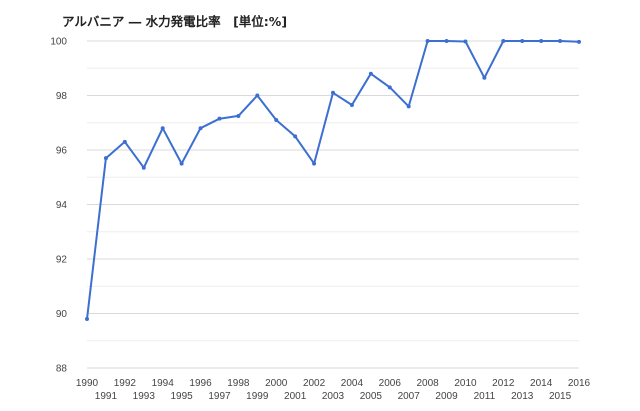  I want to click on x-tick-label: 1992, so click(125, 383).